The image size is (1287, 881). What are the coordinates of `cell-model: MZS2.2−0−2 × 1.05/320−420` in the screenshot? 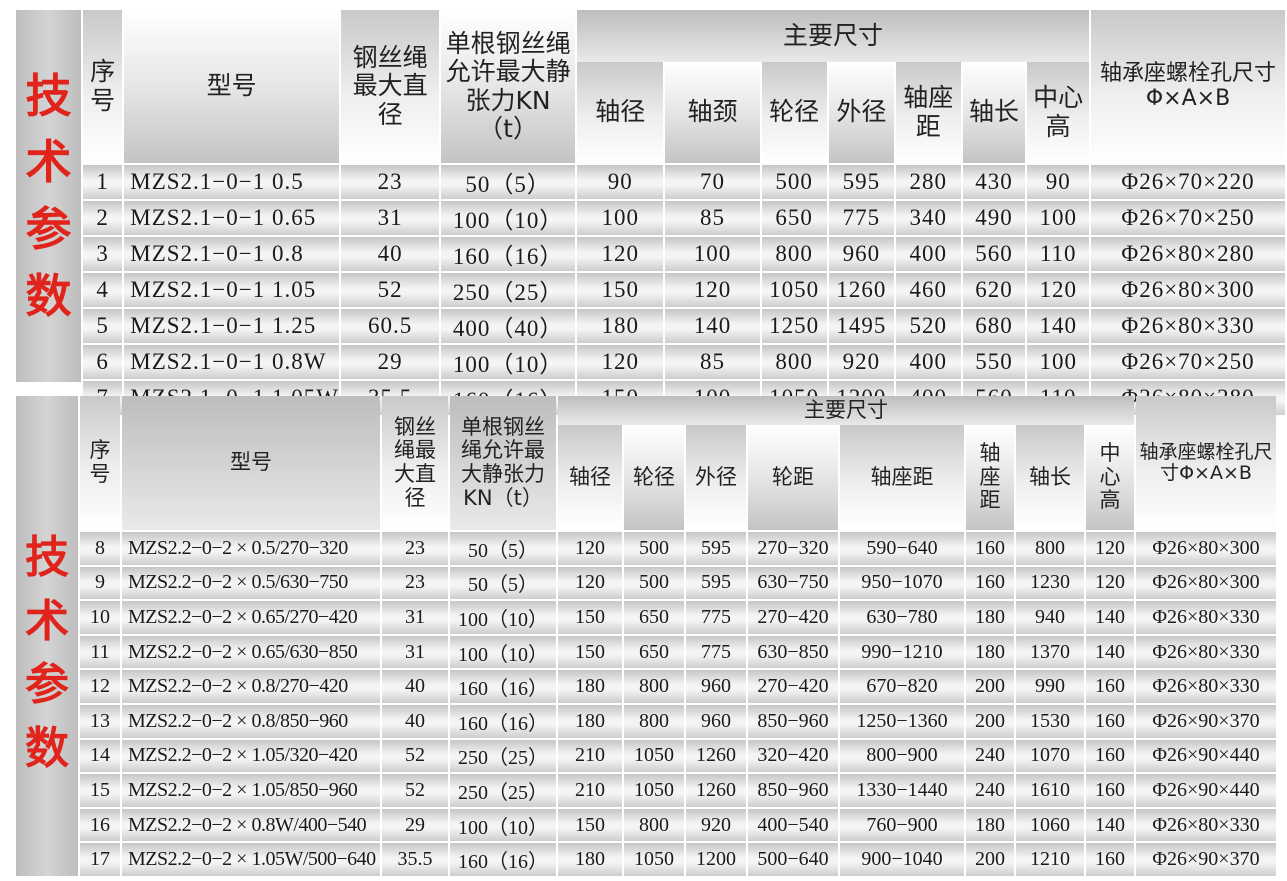 It's located at (251, 755).